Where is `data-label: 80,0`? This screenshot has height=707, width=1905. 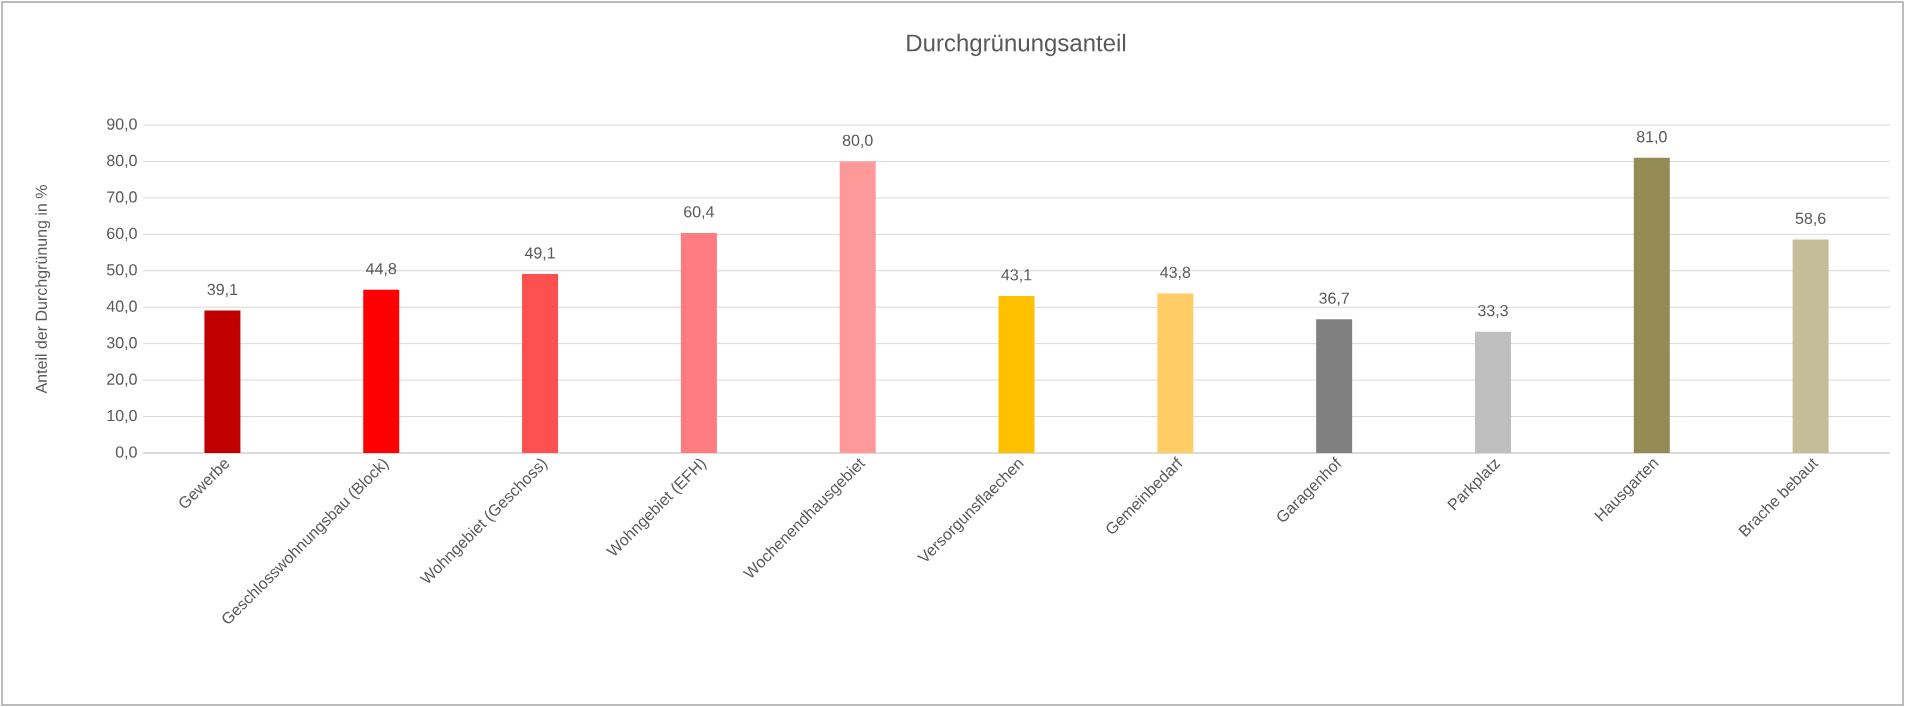 data-label: 80,0 is located at coordinates (857, 141).